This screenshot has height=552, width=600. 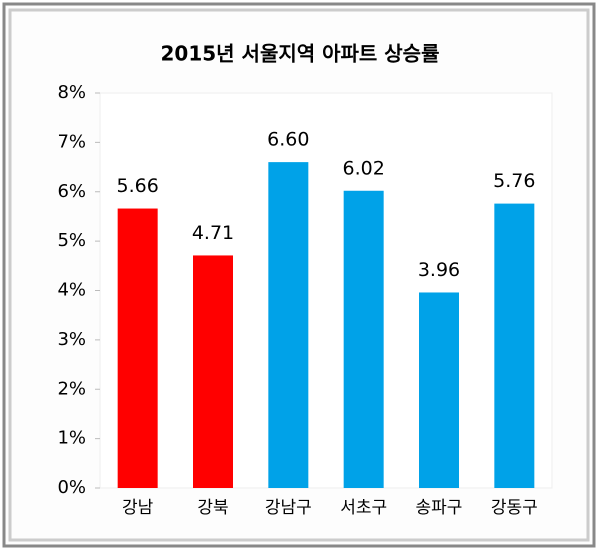 I want to click on data-label: 3.96, so click(x=439, y=270).